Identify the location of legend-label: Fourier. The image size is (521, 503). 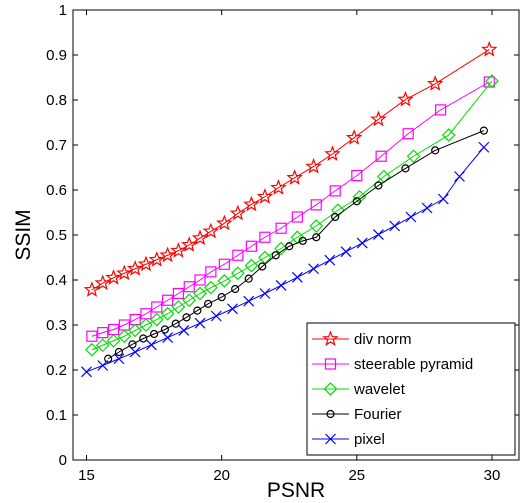
(378, 414).